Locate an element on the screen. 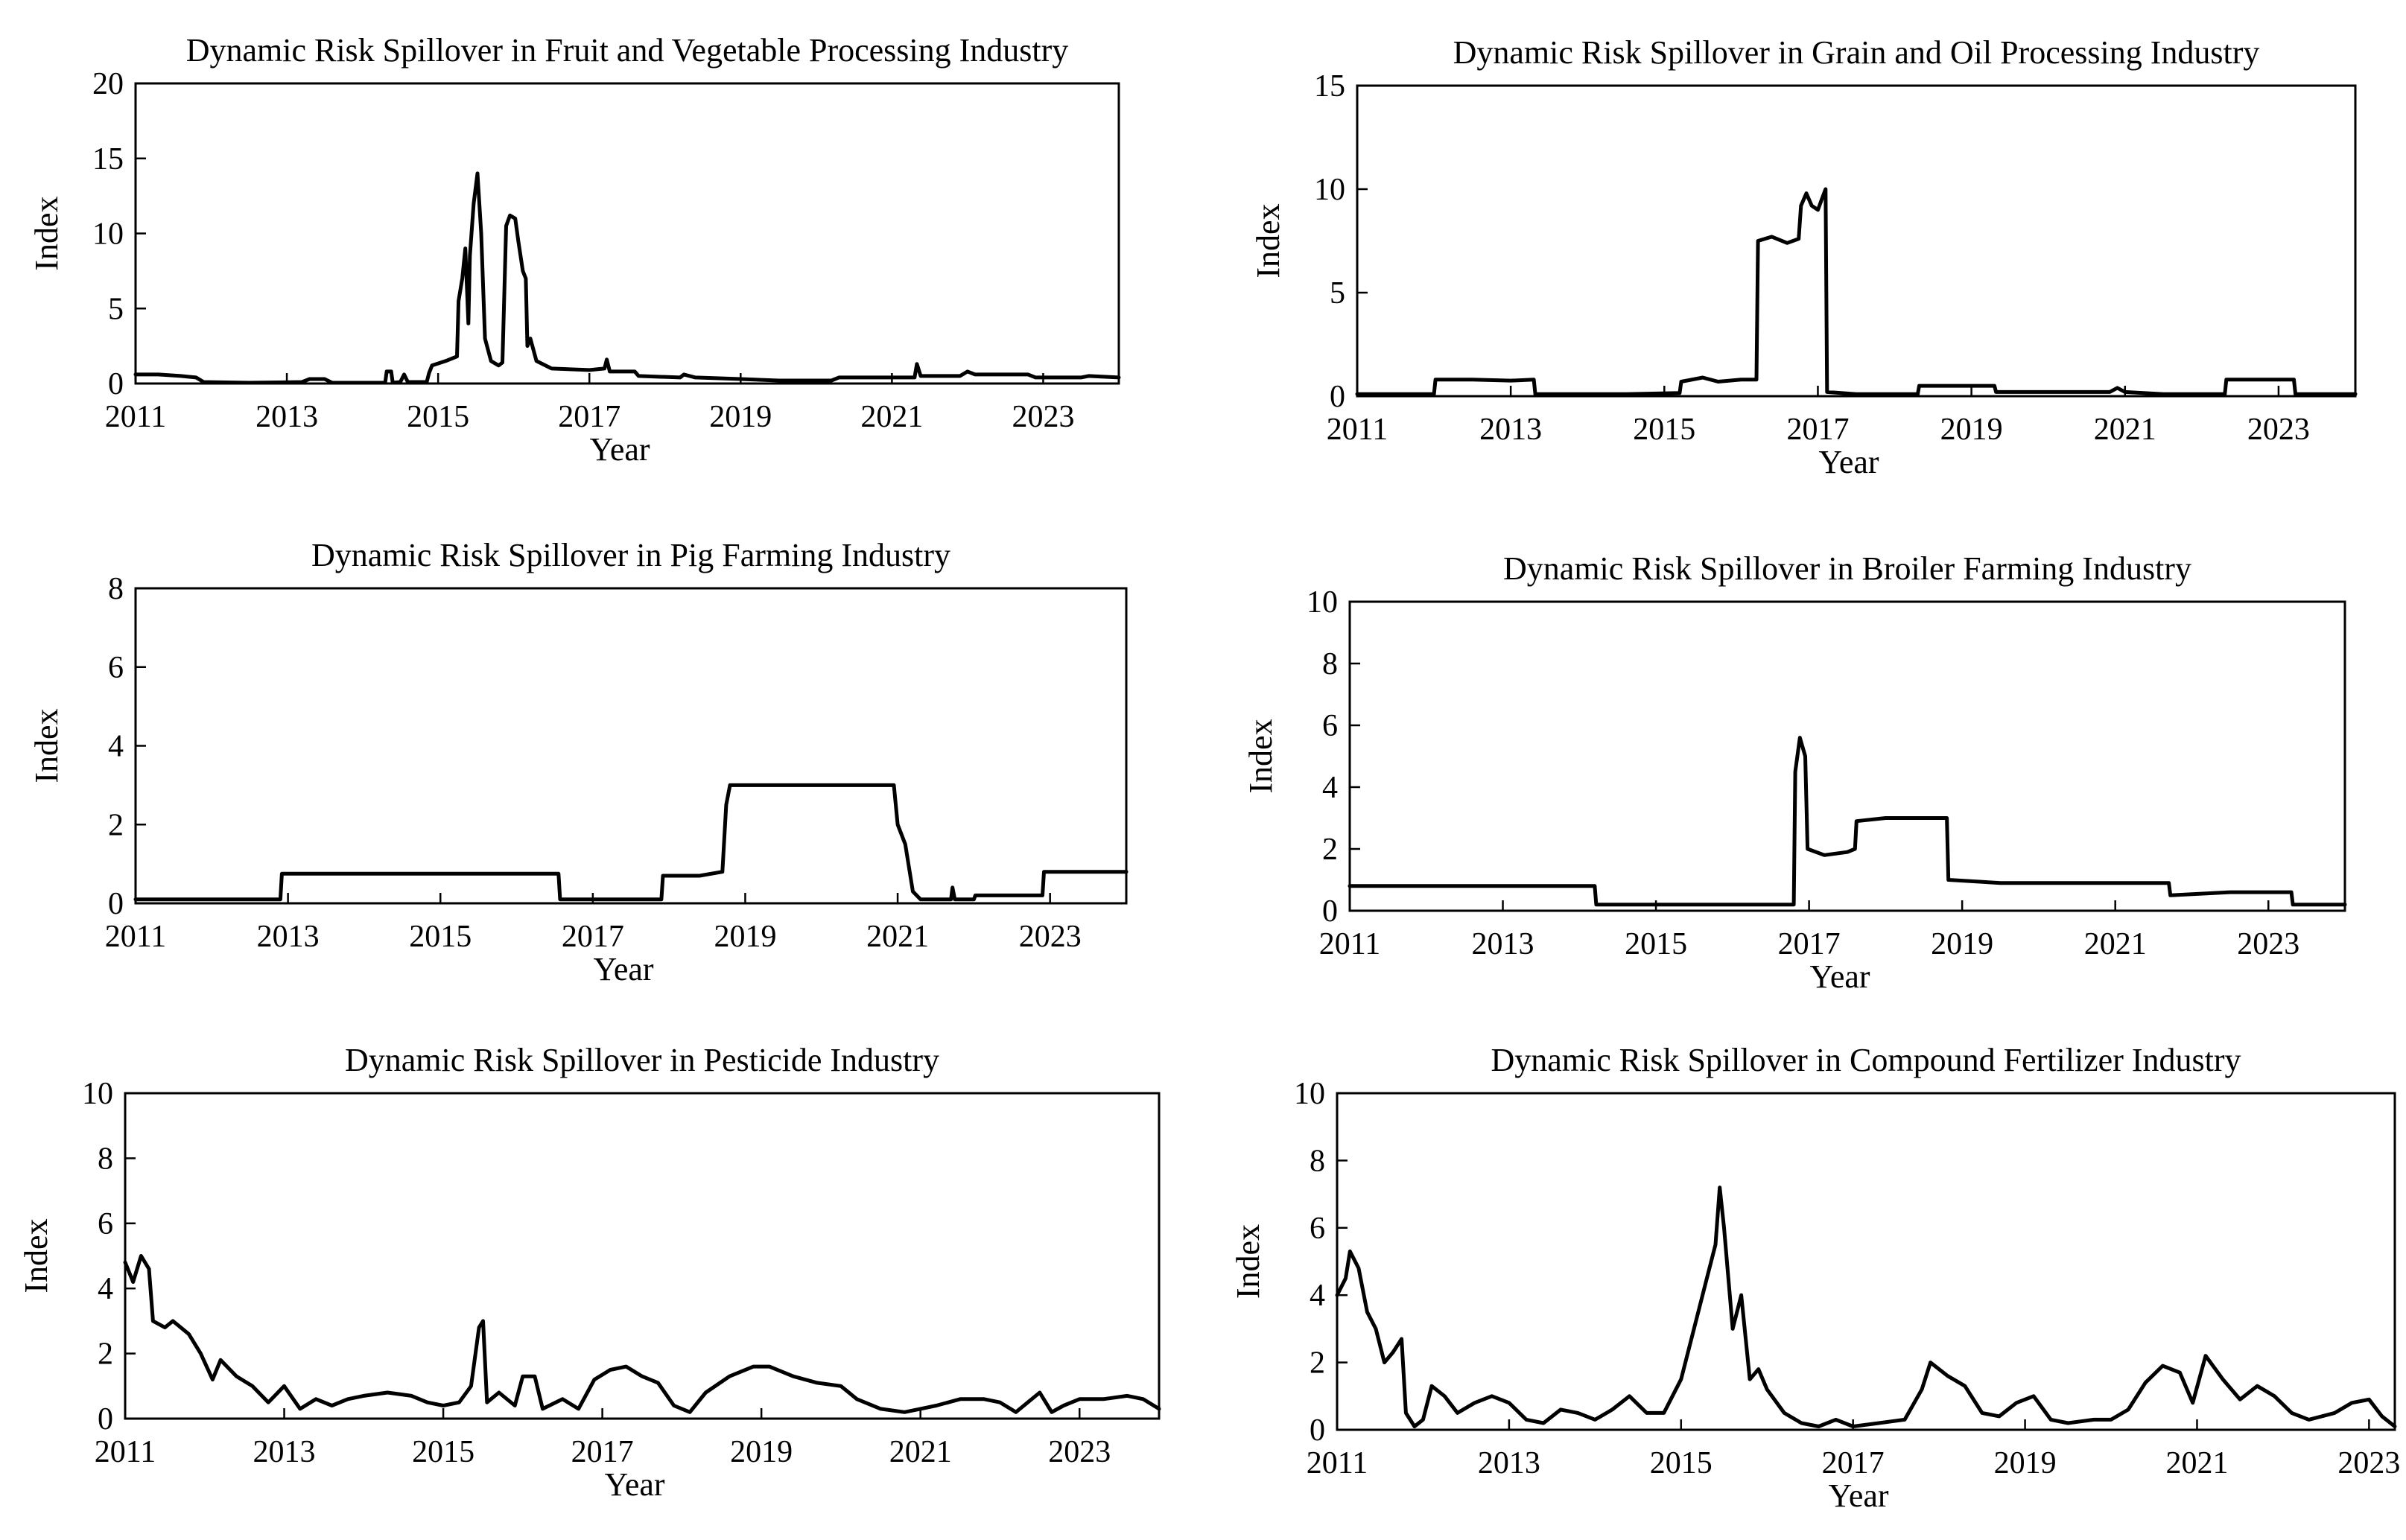 The width and height of the screenshot is (2406, 1540). y-tick-label: 20 is located at coordinates (108, 84).